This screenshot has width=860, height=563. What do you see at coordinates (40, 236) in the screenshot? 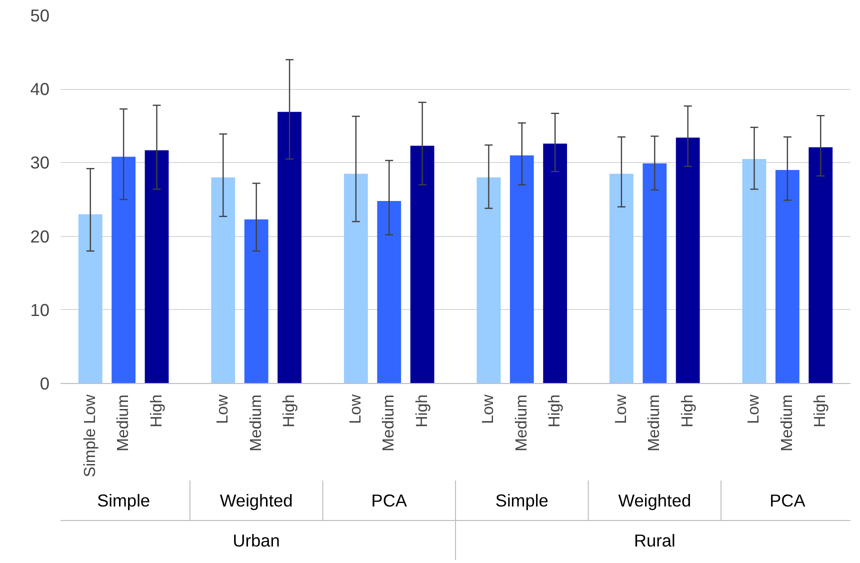
I see `y-tick-label: 20` at bounding box center [40, 236].